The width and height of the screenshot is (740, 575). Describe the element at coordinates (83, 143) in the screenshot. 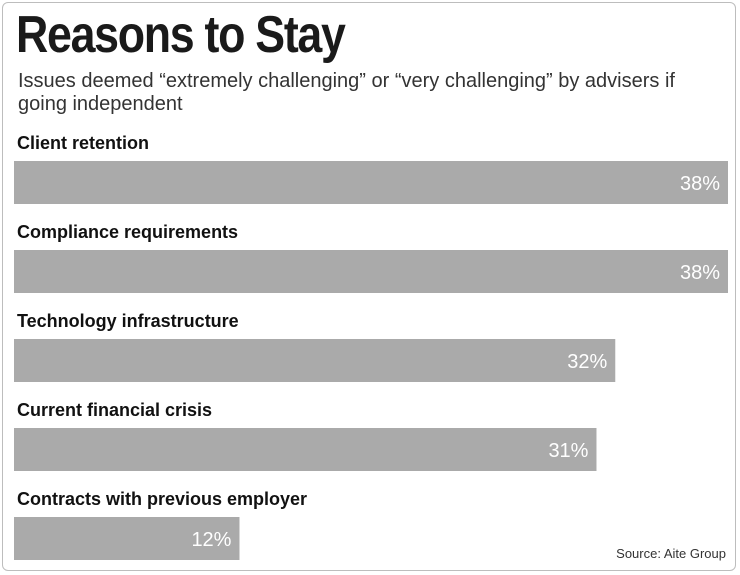

I see `category-label: Client retention` at that location.